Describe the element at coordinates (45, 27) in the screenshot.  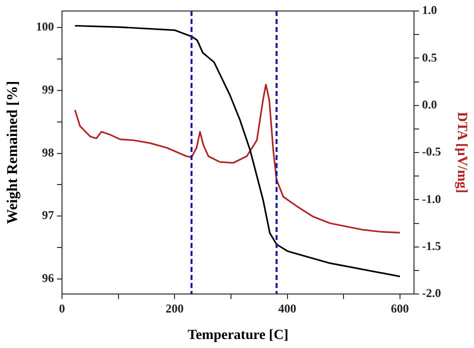
I see `y-tick-label: 100` at that location.